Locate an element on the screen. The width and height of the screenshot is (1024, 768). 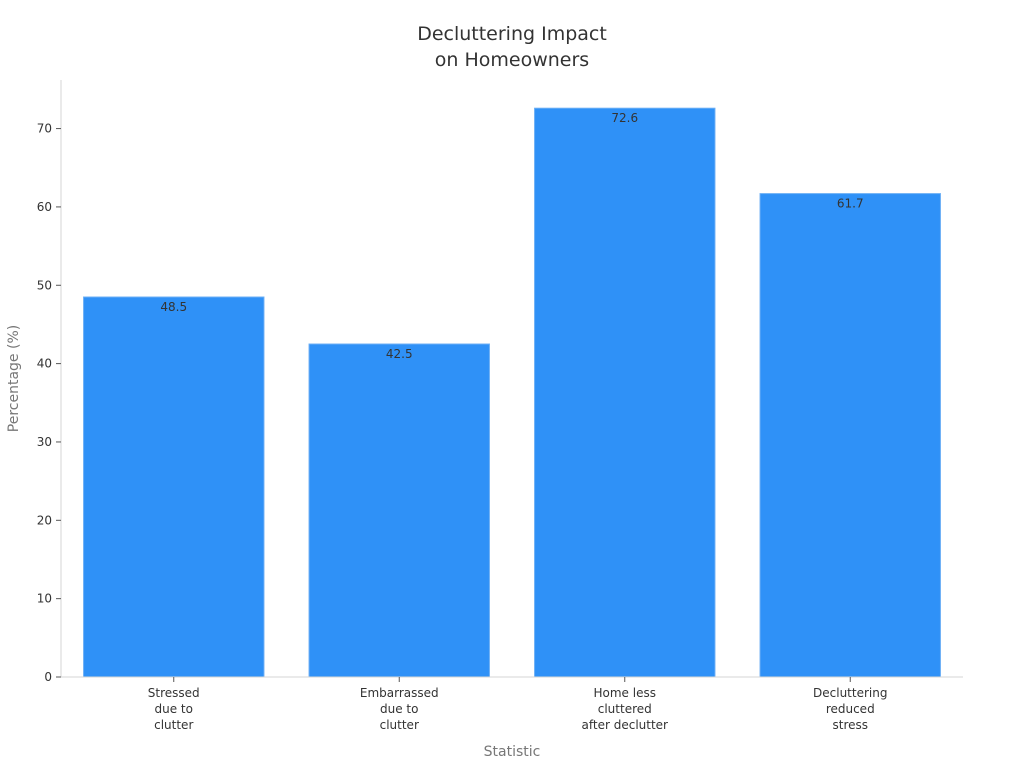
chart-title-line-1: Decluttering Impact is located at coordinates (512, 34).